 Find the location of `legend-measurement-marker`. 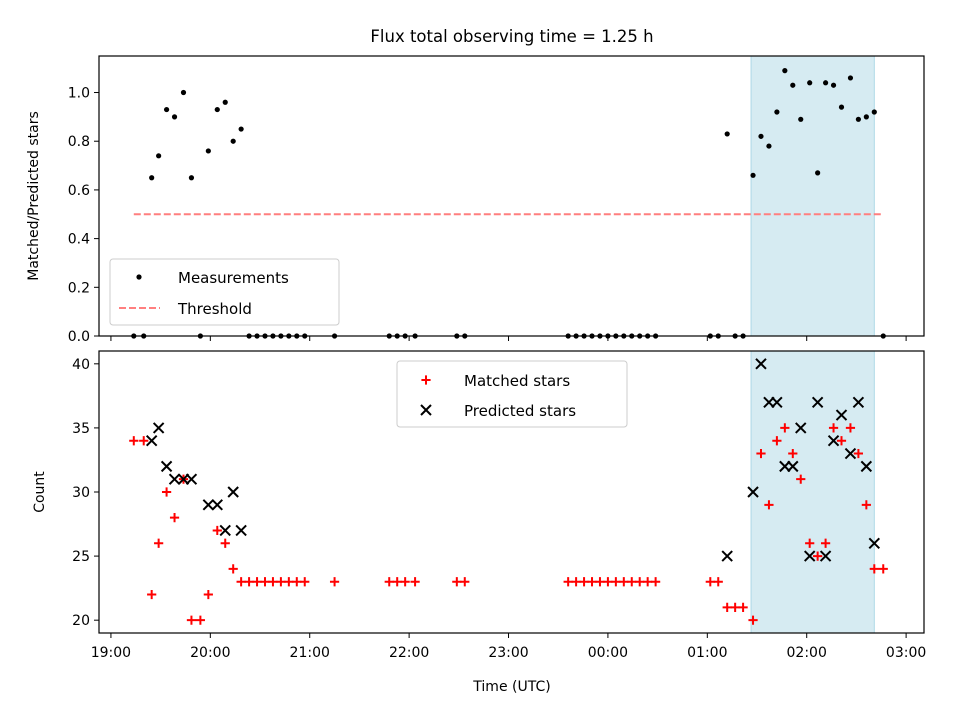

legend-measurement-marker is located at coordinates (139, 277).